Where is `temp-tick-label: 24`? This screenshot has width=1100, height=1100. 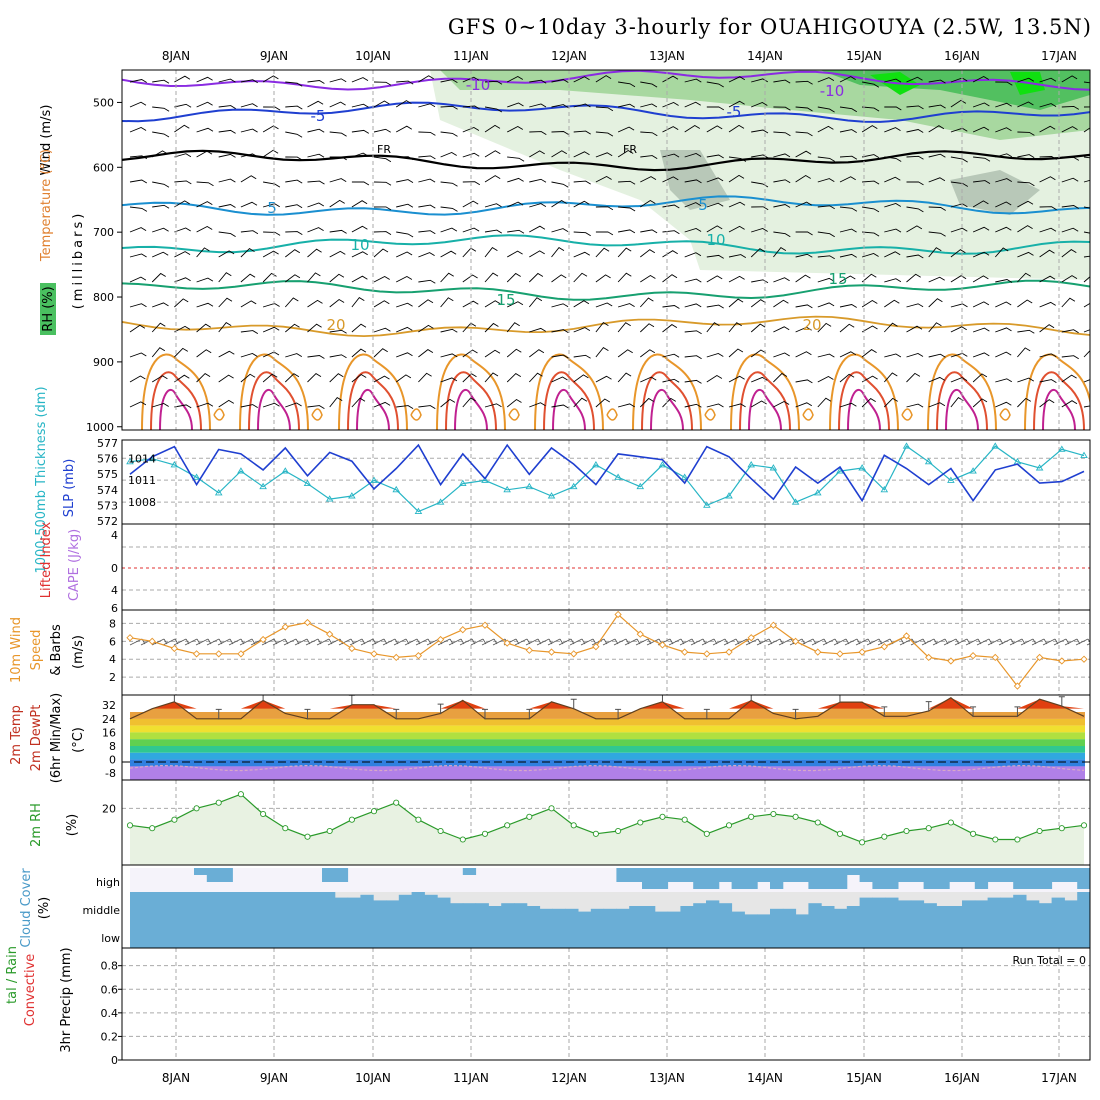
temp-tick-label: 24 is located at coordinates (109, 719).